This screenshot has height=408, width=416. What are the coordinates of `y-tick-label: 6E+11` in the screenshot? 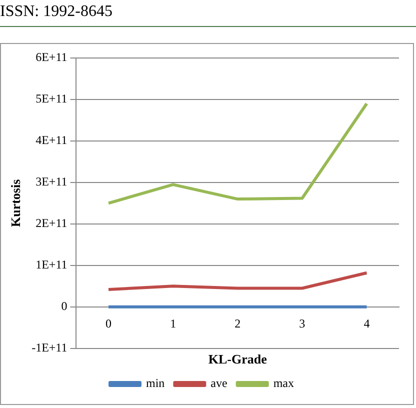 It's located at (52, 57).